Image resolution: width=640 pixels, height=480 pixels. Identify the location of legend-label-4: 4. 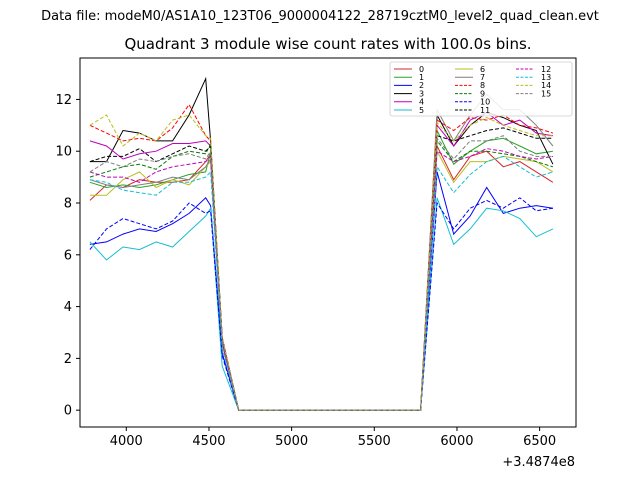
(421, 102).